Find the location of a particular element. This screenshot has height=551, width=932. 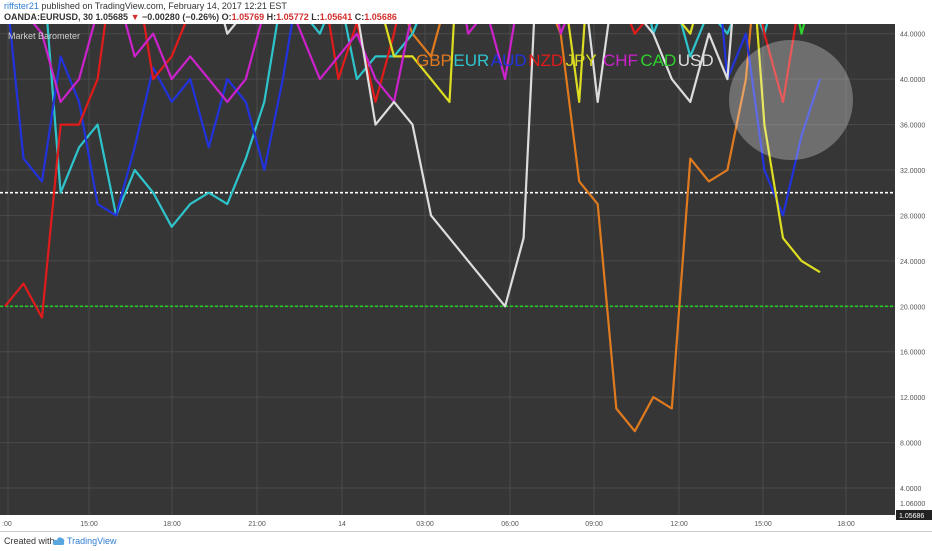

legend-jpy: JPY is located at coordinates (581, 60).